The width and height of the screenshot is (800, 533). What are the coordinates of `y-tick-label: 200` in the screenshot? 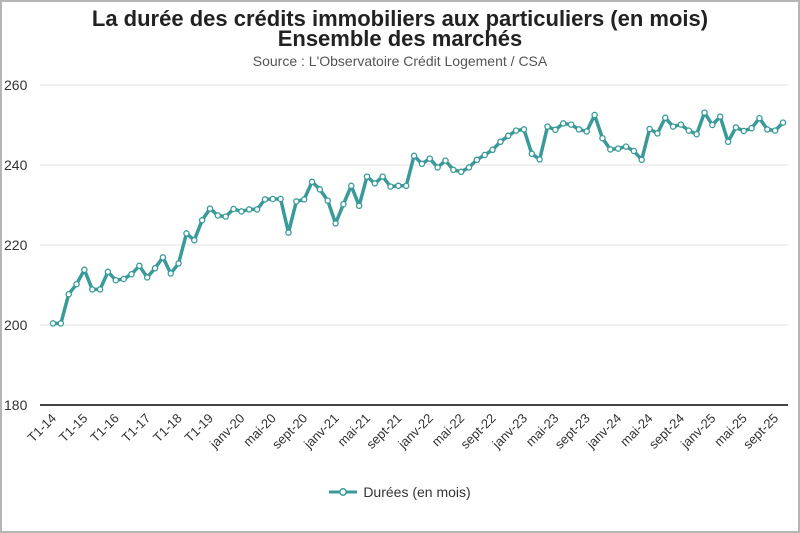 It's located at (16, 325).